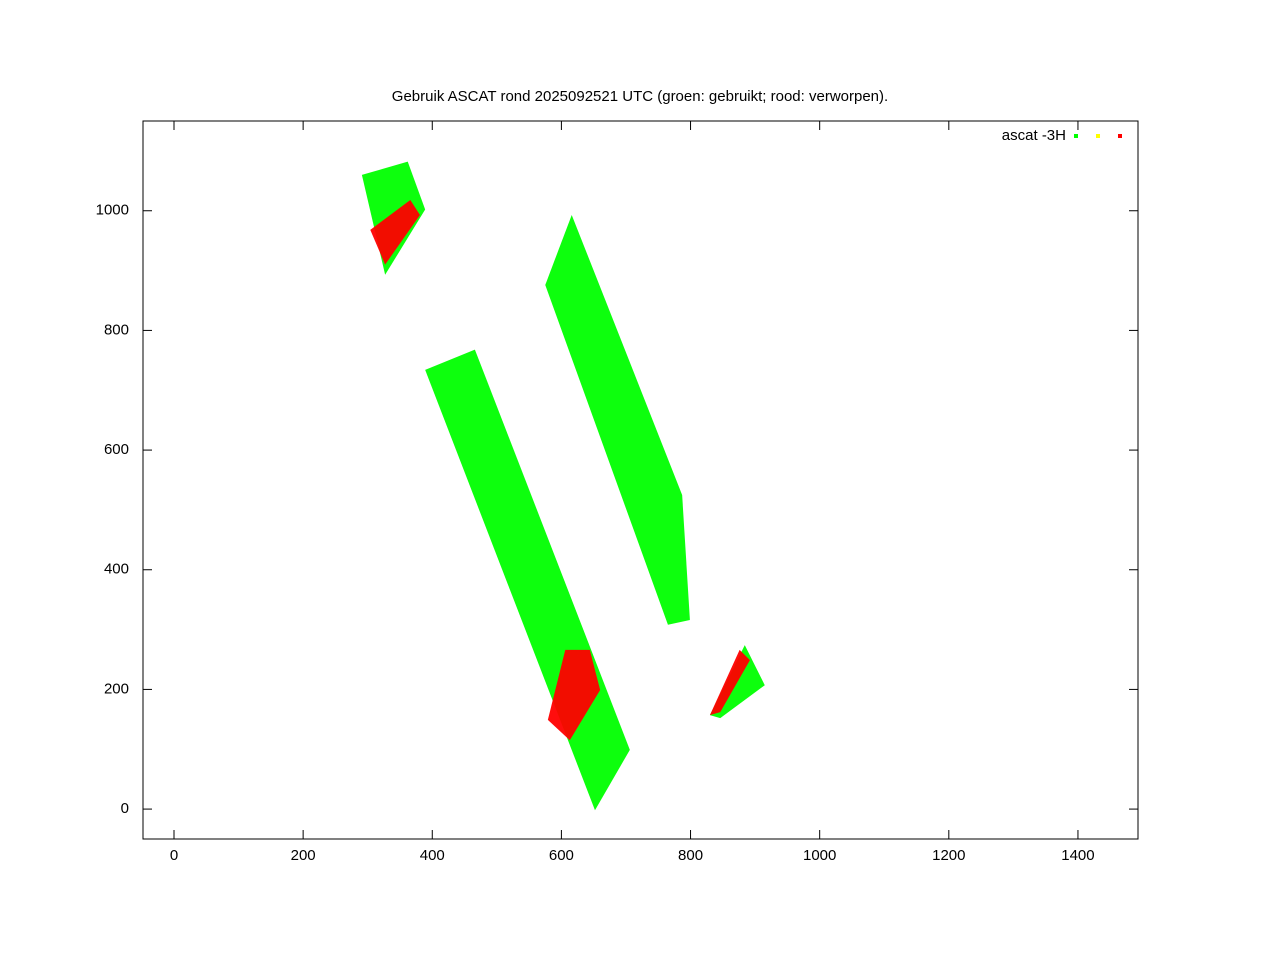 Image resolution: width=1280 pixels, height=960 pixels. Describe the element at coordinates (116, 569) in the screenshot. I see `y-tick-label: 400` at that location.